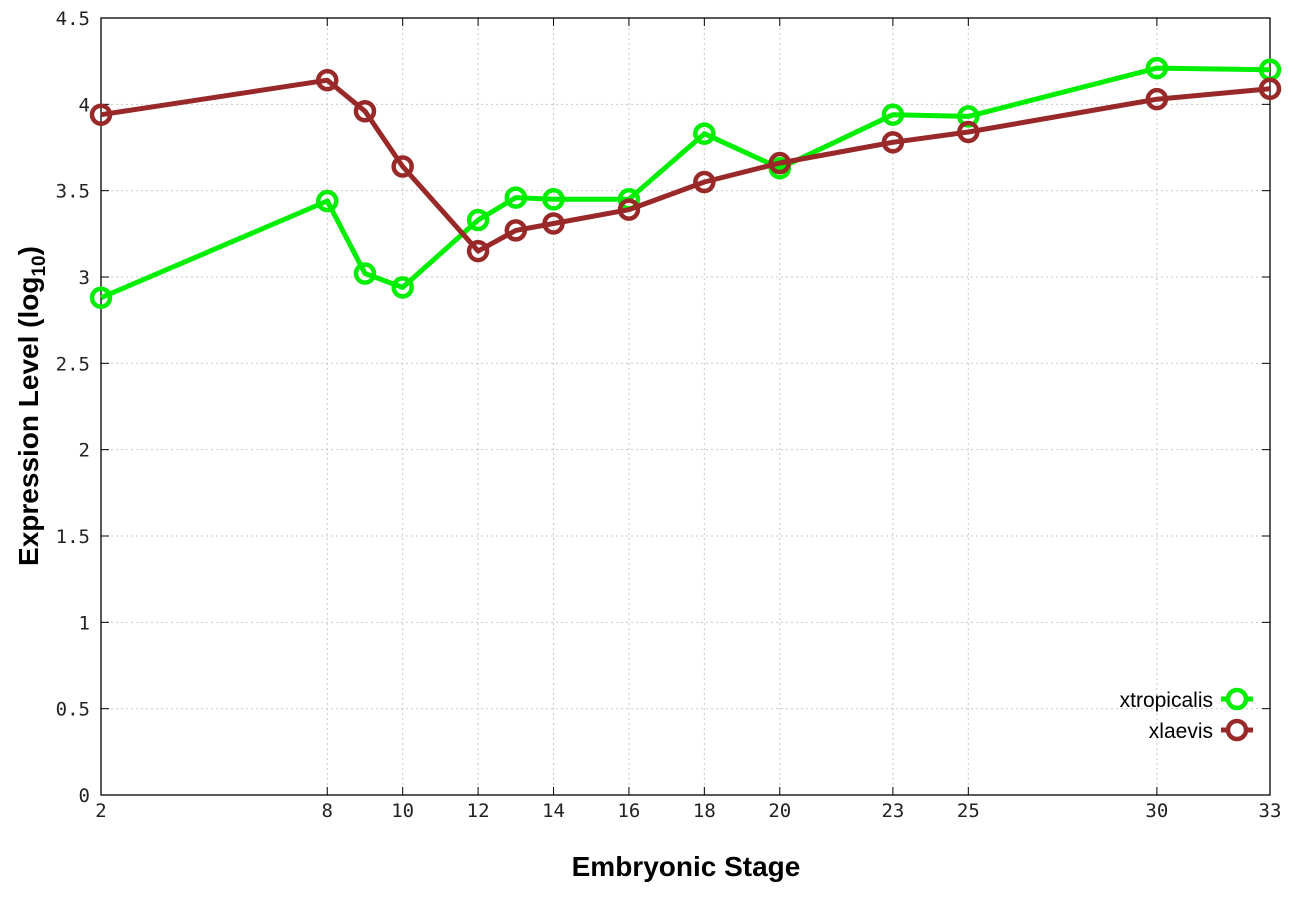 This screenshot has height=907, width=1296. What do you see at coordinates (1270, 811) in the screenshot?
I see `x-tick-label: 33` at bounding box center [1270, 811].